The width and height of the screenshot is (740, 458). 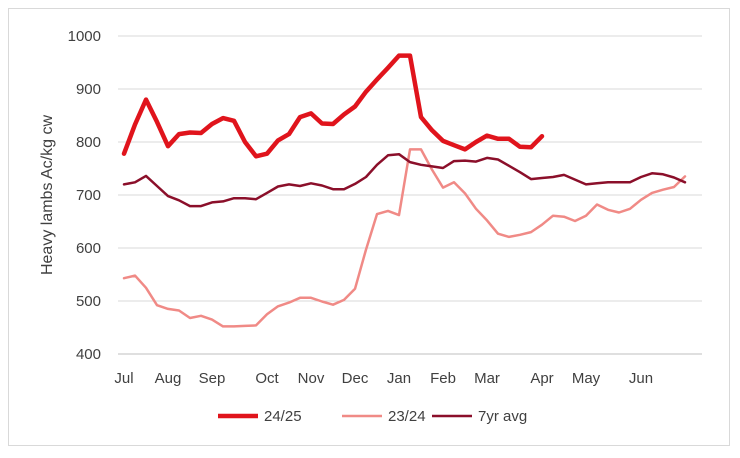 I want to click on x-axis-ticks: Jul Aug Sep Oct Nov Dec Jan Feb Mar Apr May Jun, so click(x=383, y=378).